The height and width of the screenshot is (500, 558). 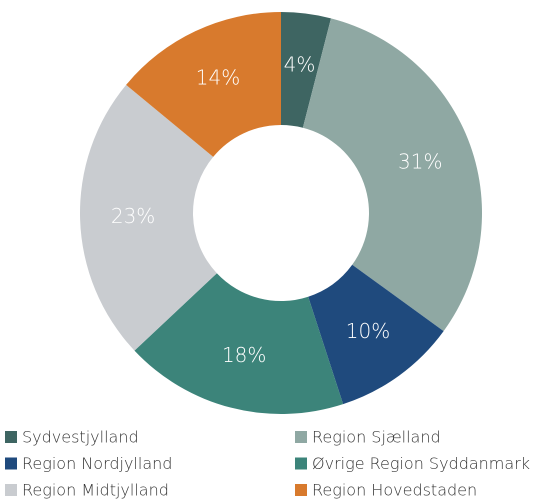 I want to click on legend-label: Øvrige Region Syddanmark, so click(x=421, y=463).